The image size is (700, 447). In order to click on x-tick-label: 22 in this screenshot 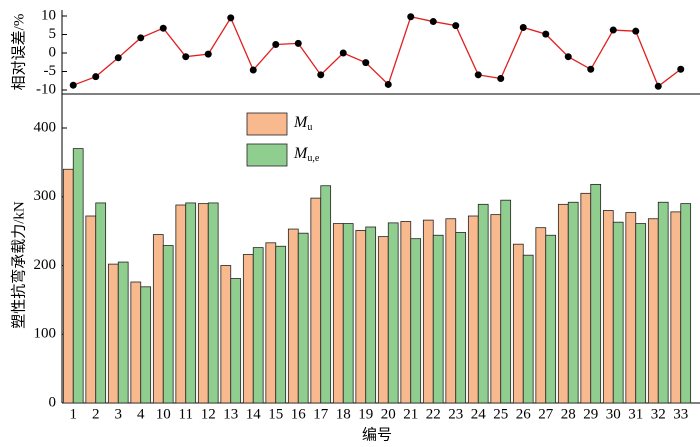, I will do `click(433, 414)`.